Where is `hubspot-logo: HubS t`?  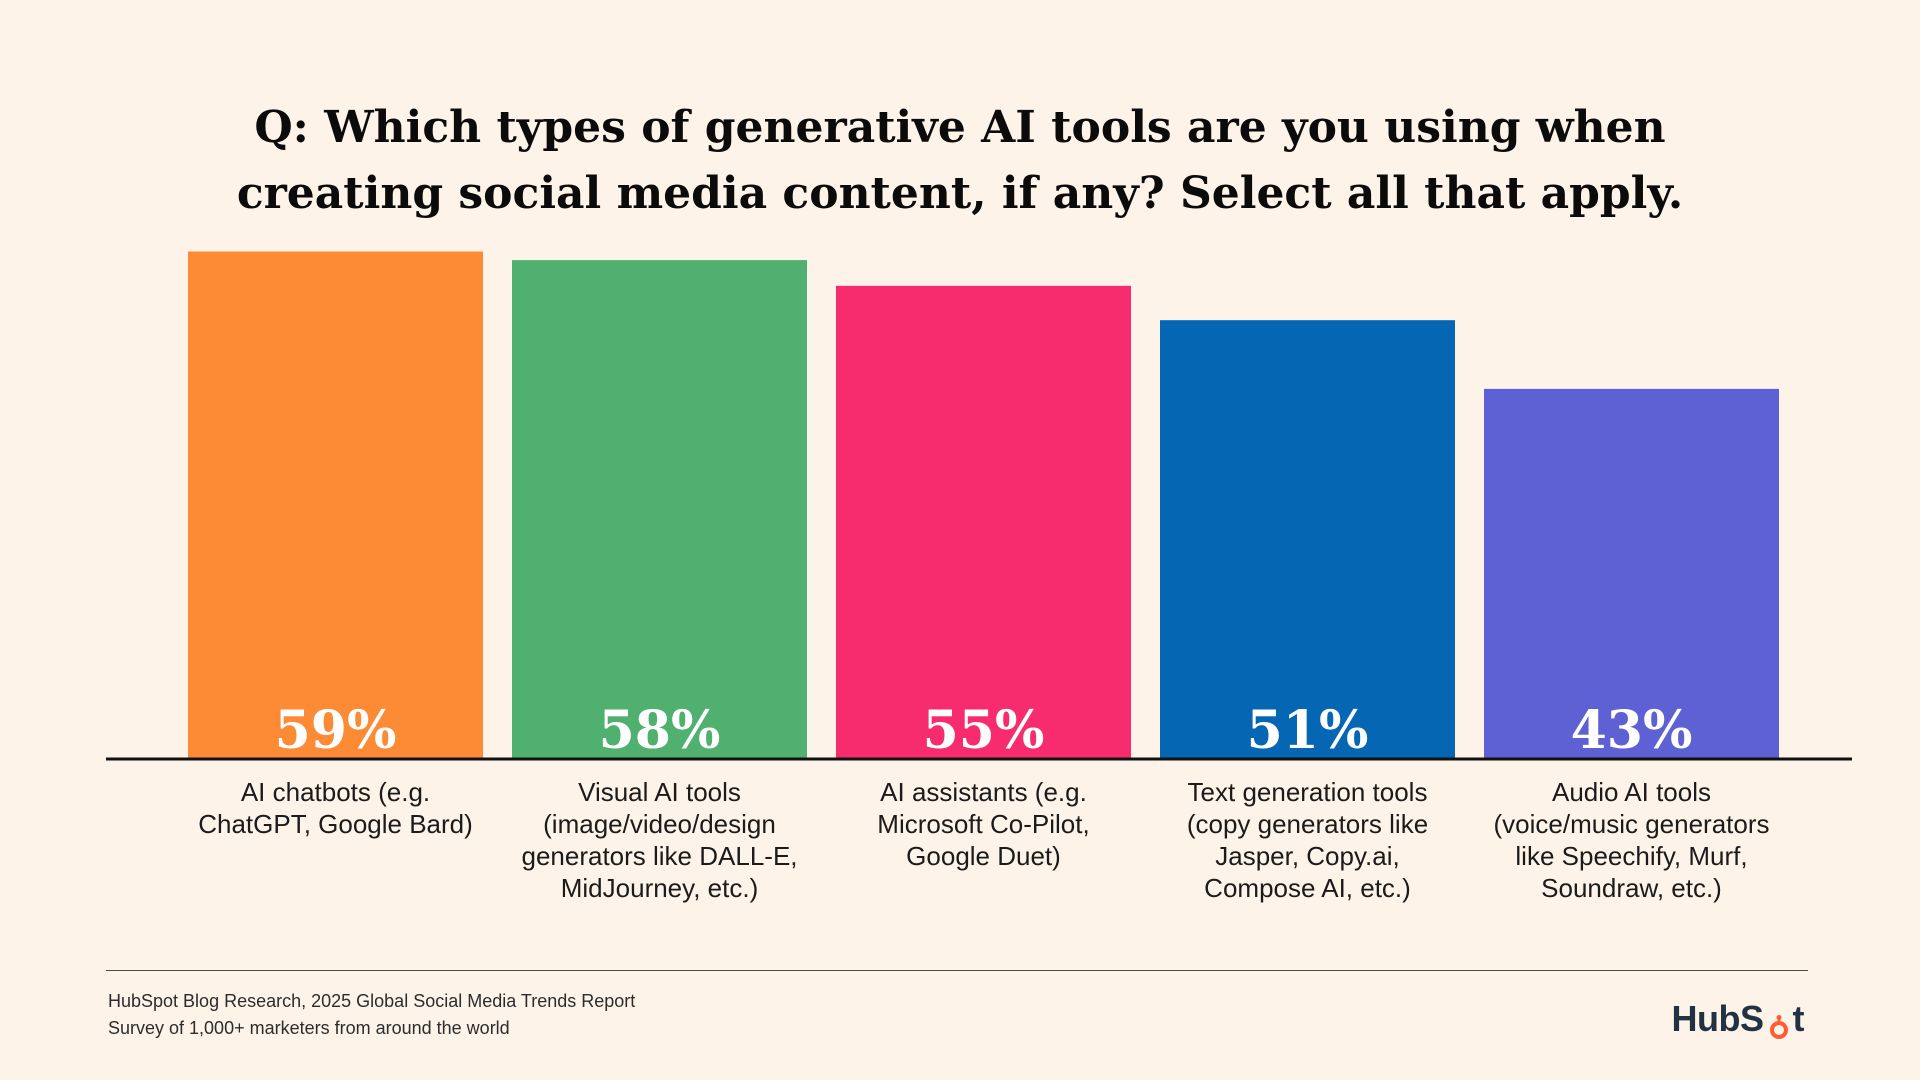
hubspot-logo: HubS t is located at coordinates (1738, 1019).